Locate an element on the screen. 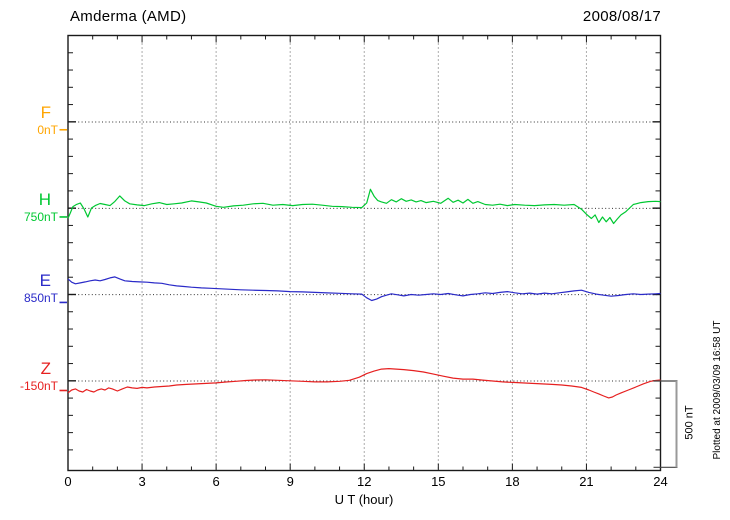 The image size is (730, 520). component-letter-Z: Z is located at coordinates (45, 368).